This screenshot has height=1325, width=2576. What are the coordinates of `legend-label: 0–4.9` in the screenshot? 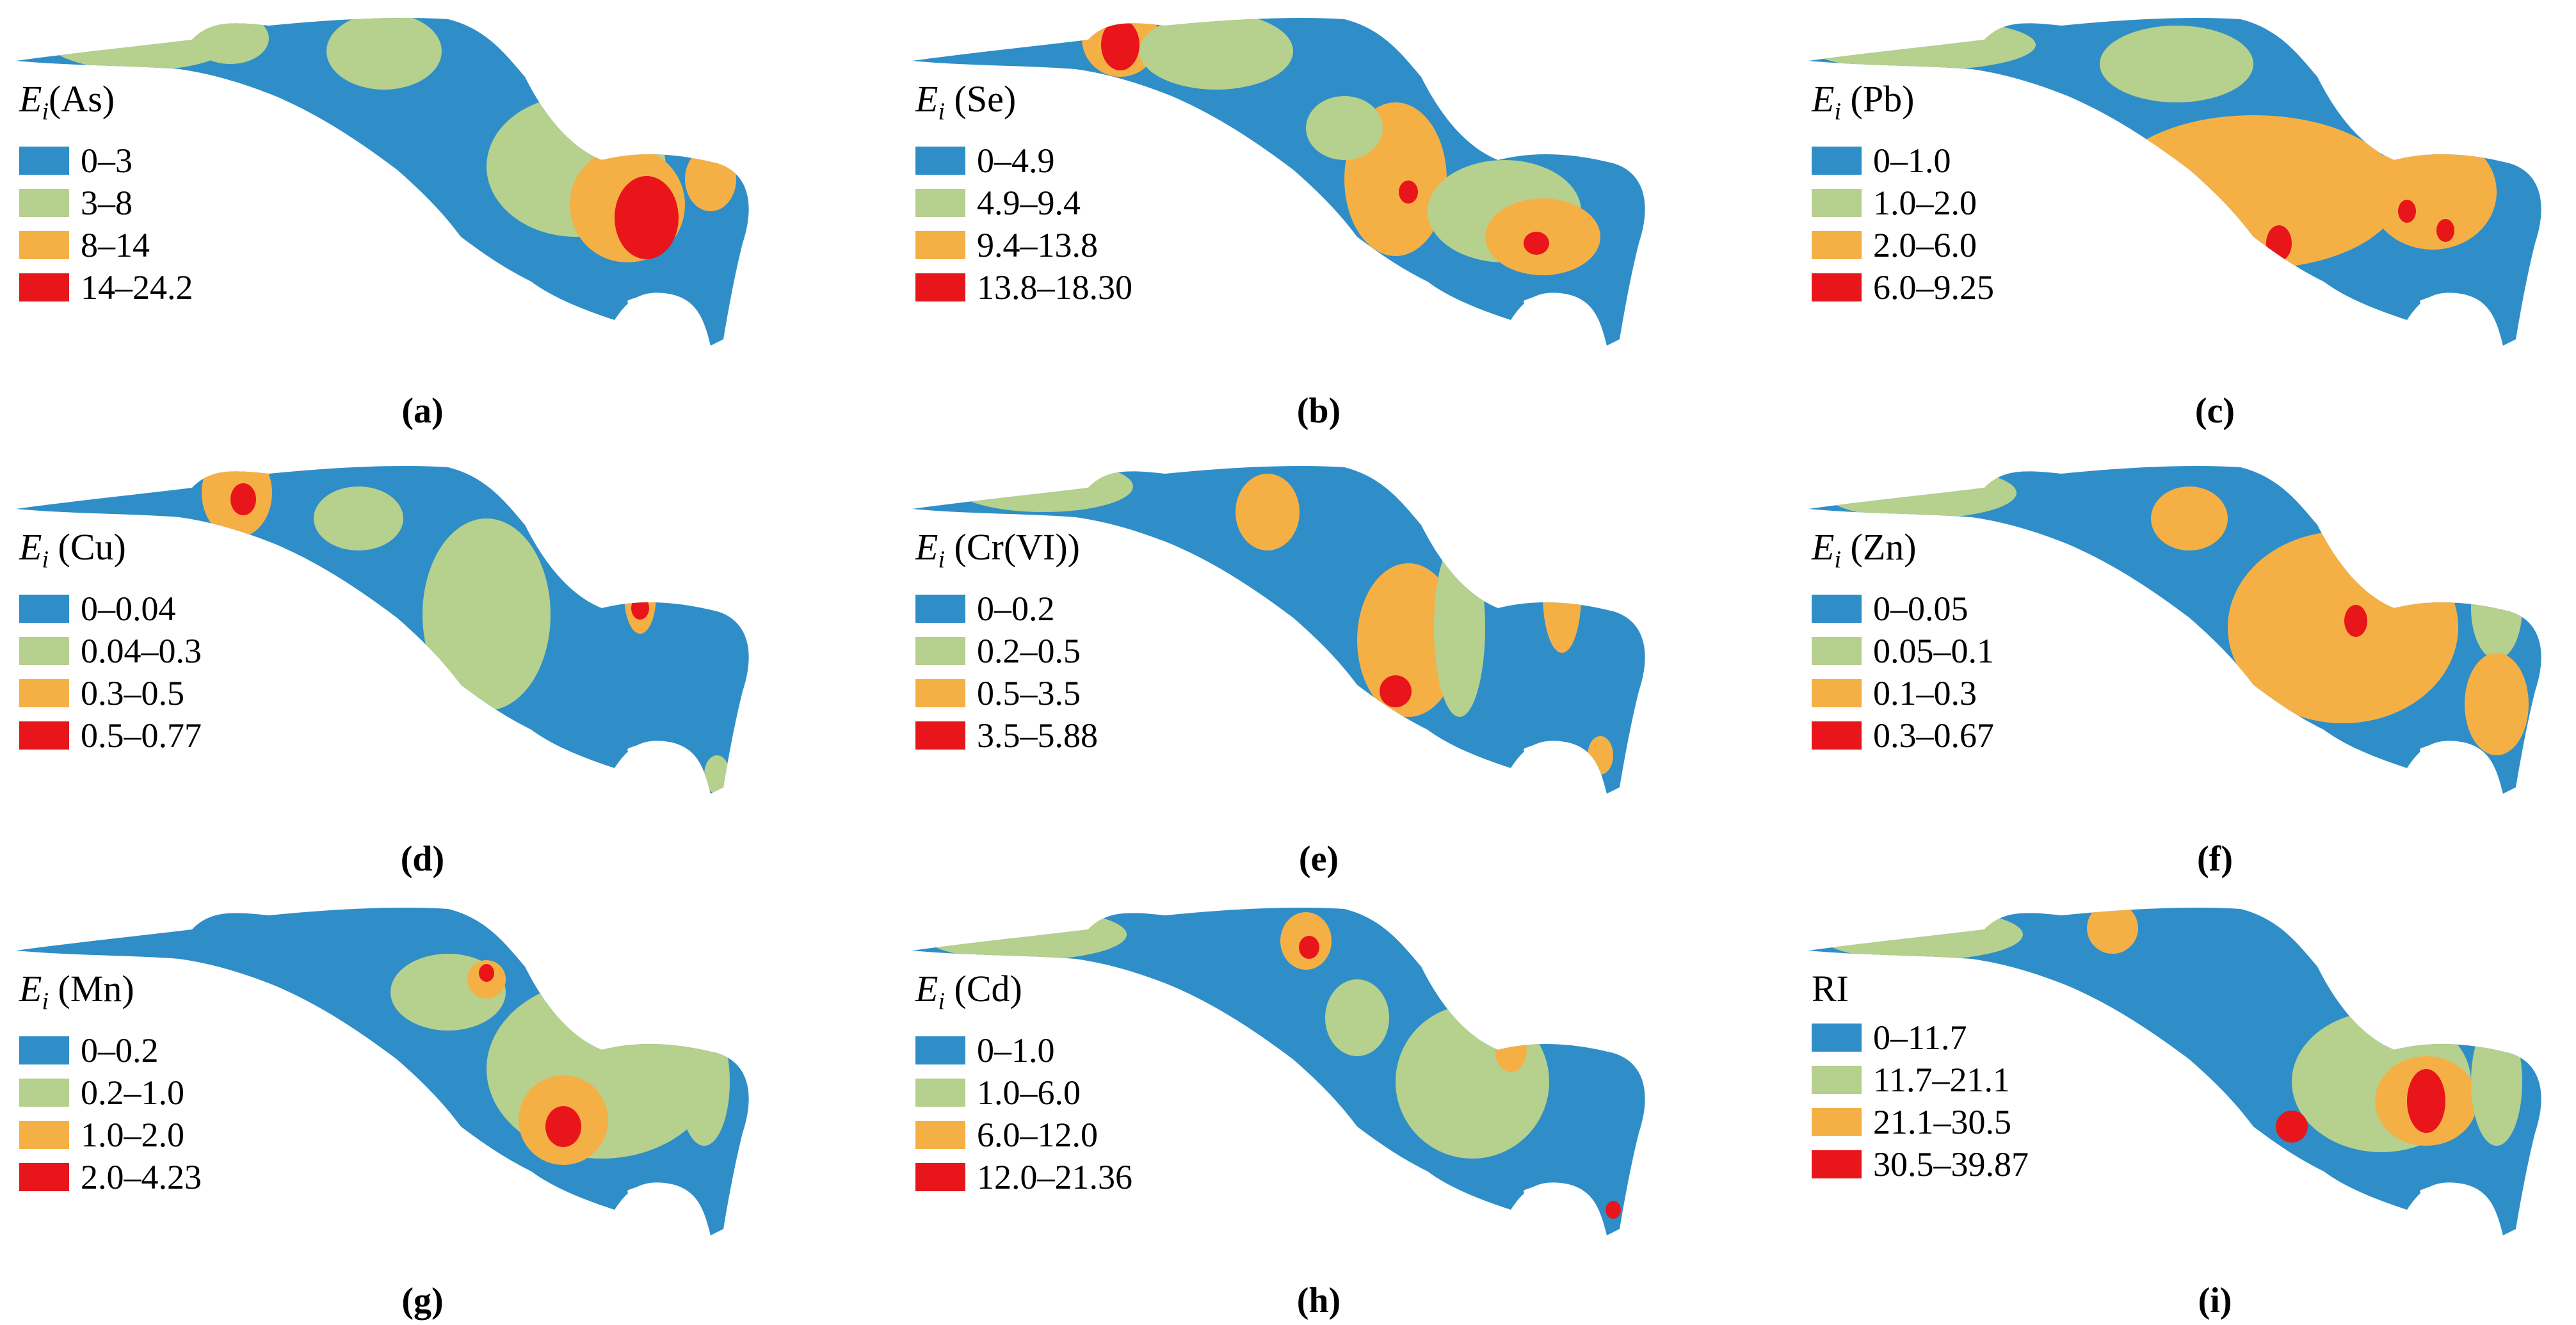 It's located at (1016, 160).